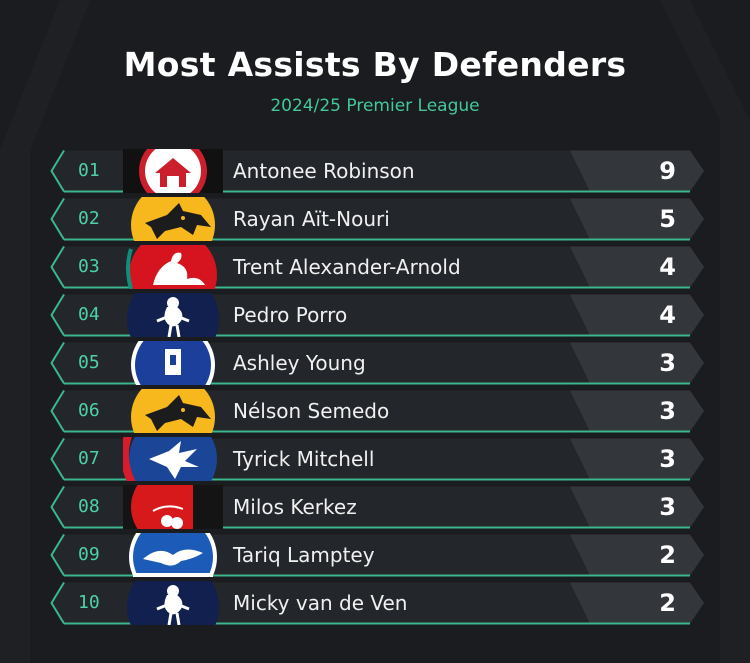  I want to click on crystal-palace-crest-icon, so click(171, 459).